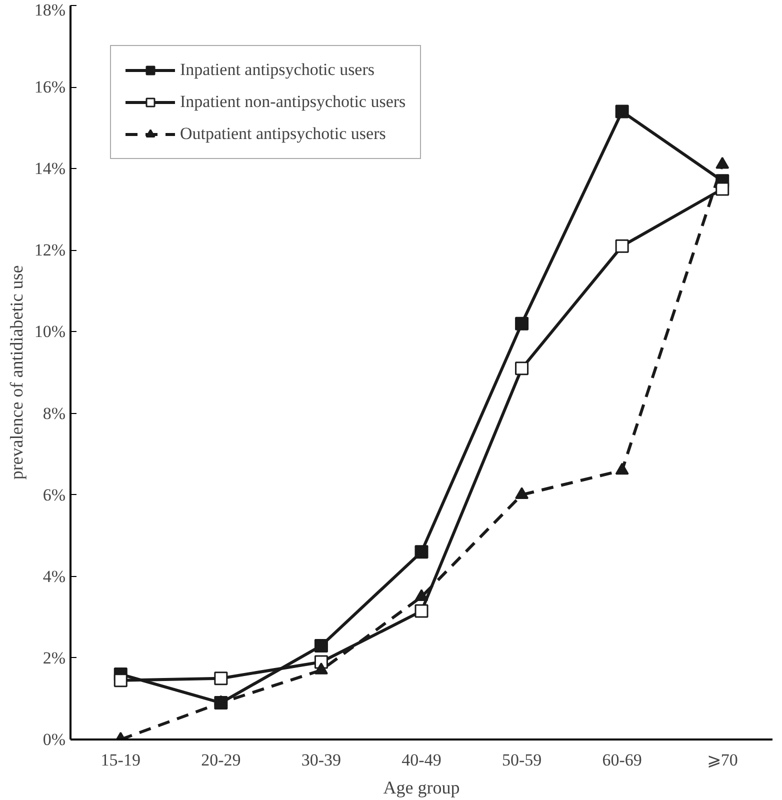  What do you see at coordinates (50, 332) in the screenshot?
I see `y-tick-label: 10%` at bounding box center [50, 332].